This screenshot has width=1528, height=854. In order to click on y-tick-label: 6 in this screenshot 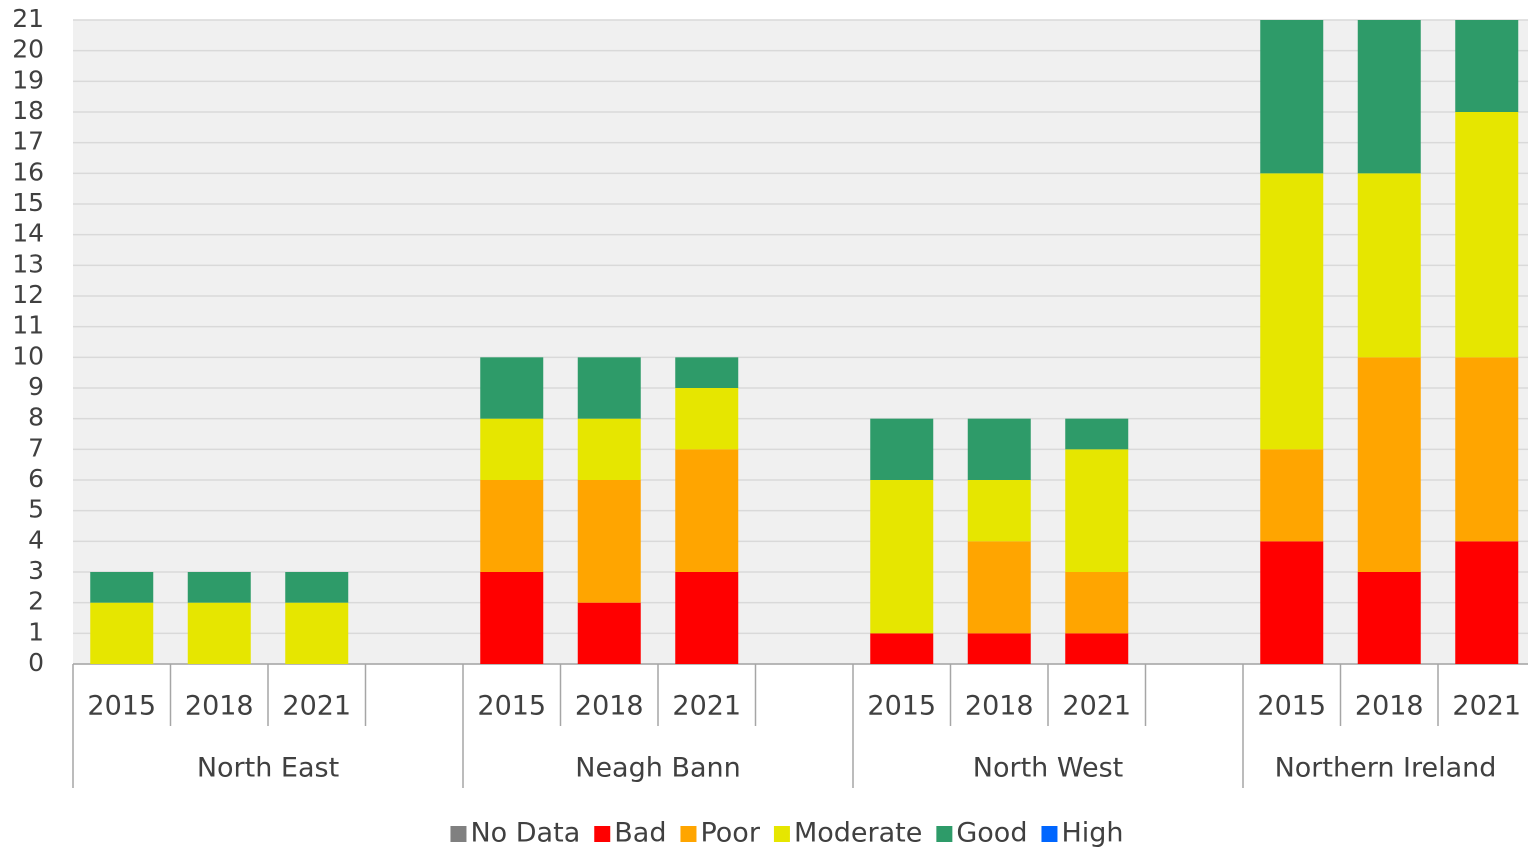, I will do `click(36, 478)`.